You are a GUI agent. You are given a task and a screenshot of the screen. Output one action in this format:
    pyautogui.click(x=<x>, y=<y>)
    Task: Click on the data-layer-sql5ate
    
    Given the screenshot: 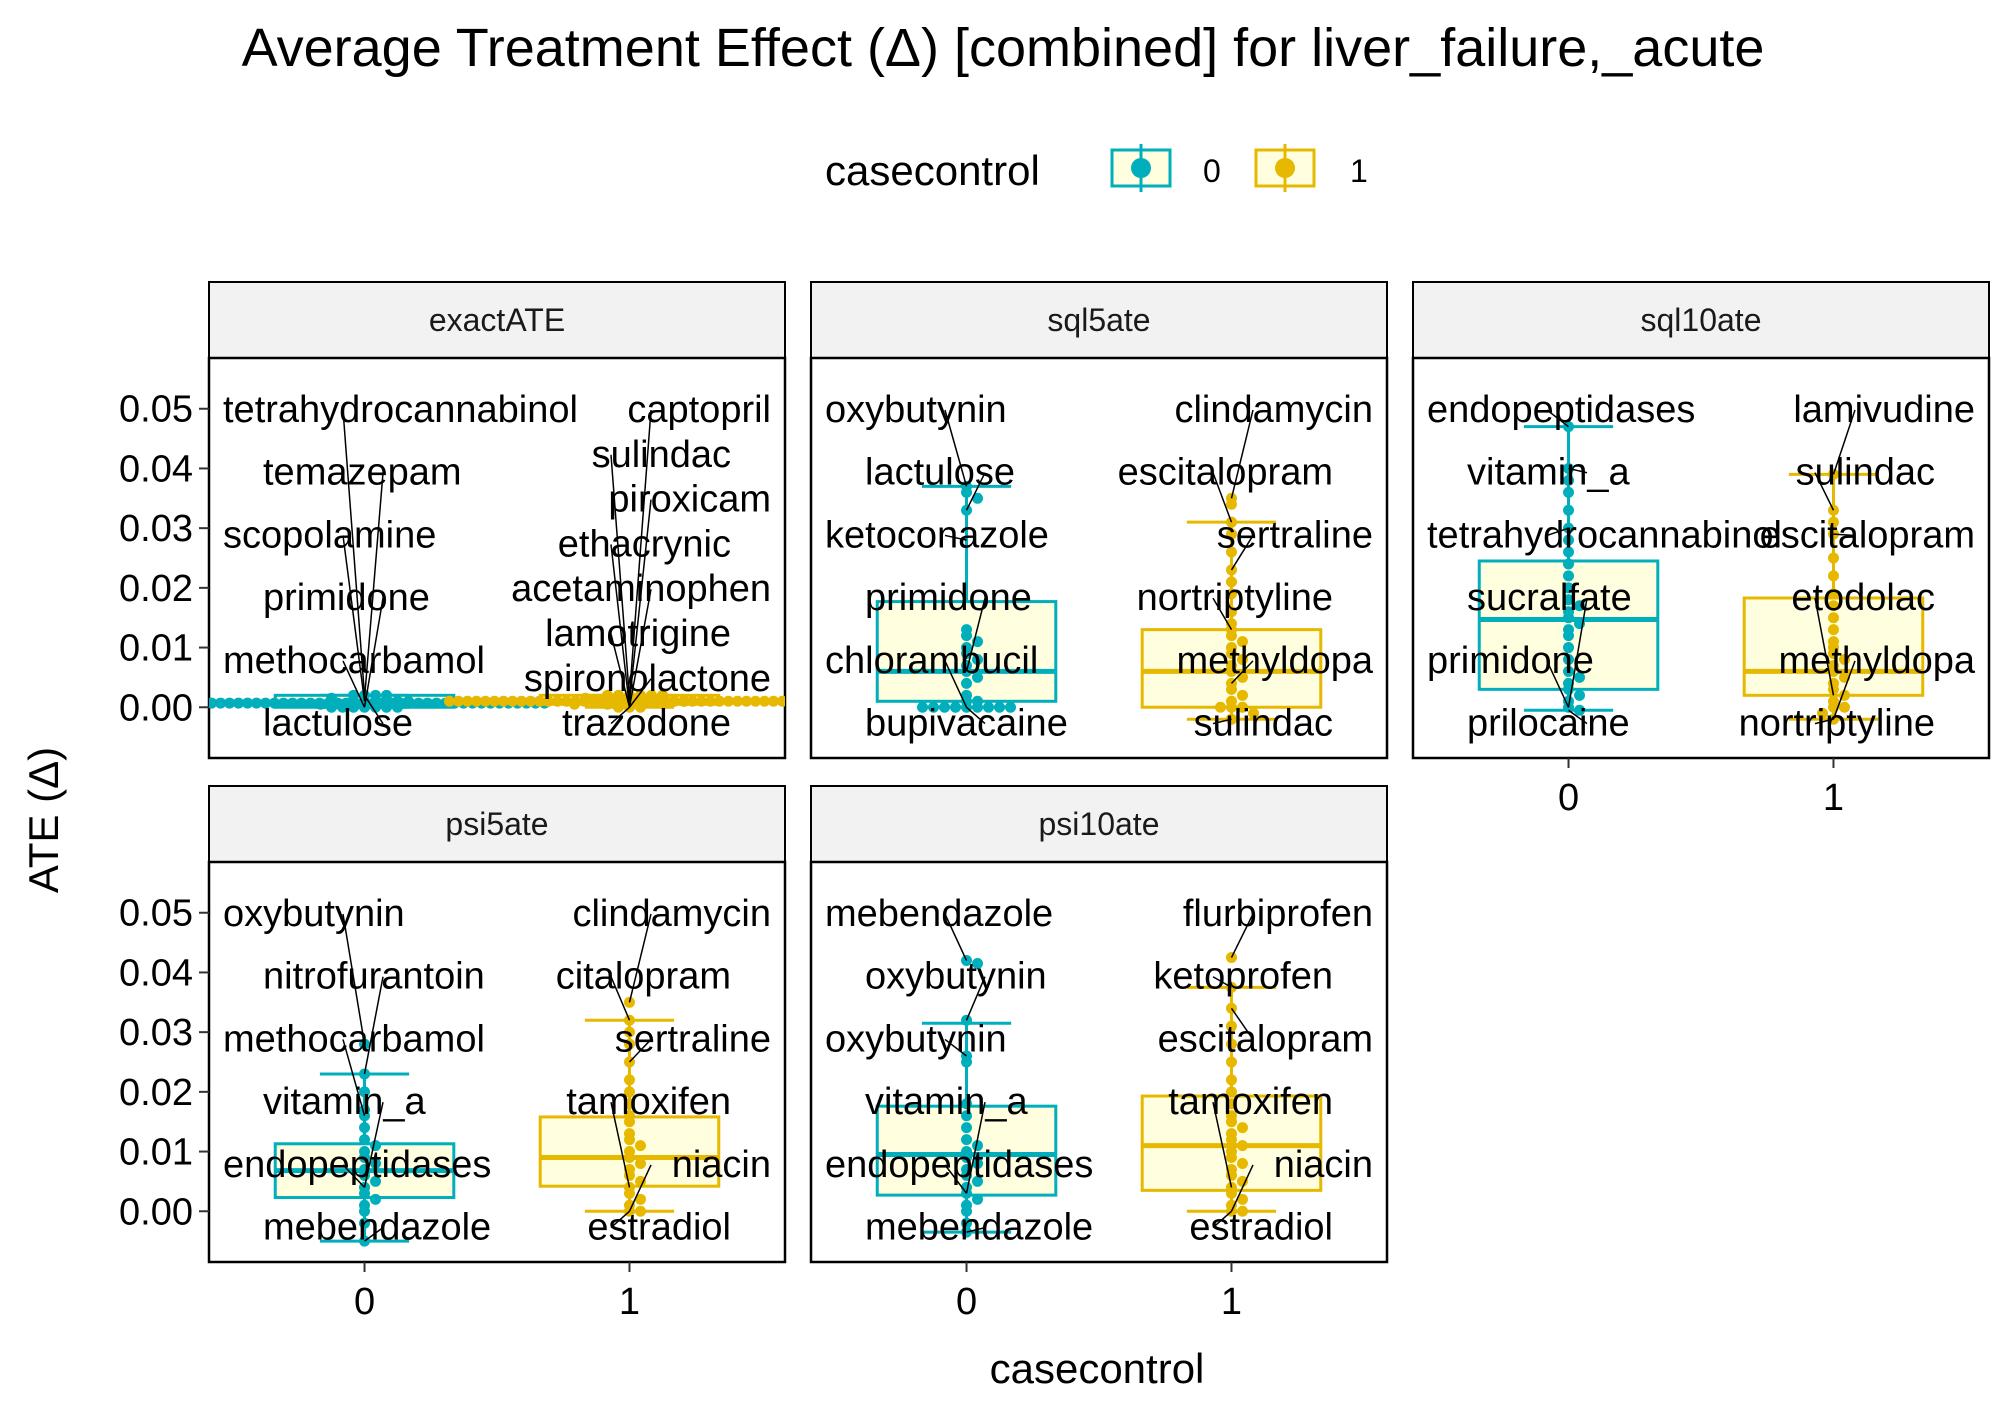 What is the action you would take?
    pyautogui.click(x=1099, y=602)
    